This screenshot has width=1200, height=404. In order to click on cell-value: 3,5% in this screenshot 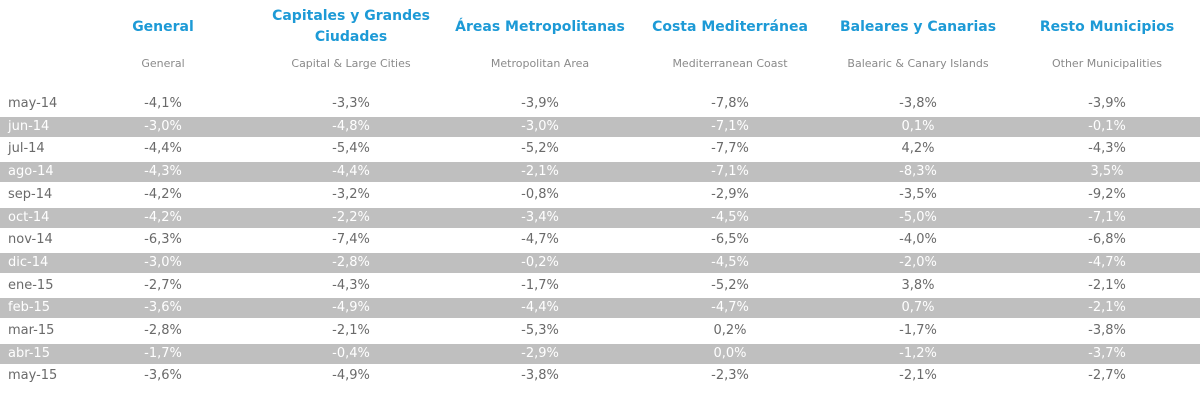, I will do `click(1107, 172)`.